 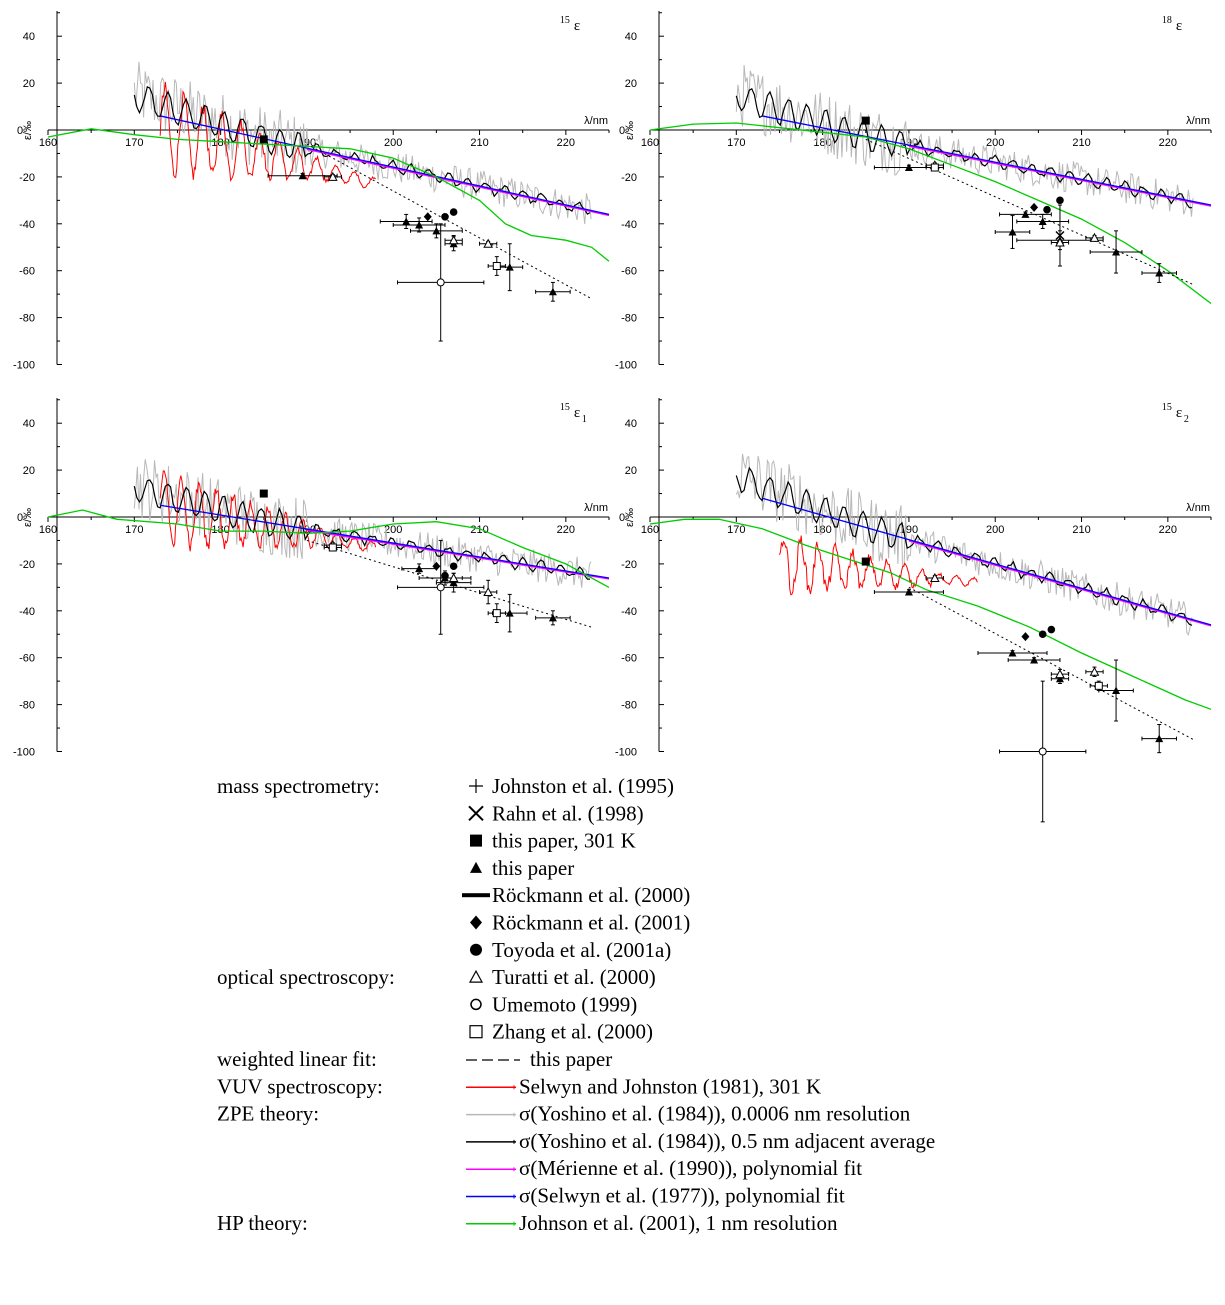 I want to click on x-tick-label: 210, so click(x=479, y=143).